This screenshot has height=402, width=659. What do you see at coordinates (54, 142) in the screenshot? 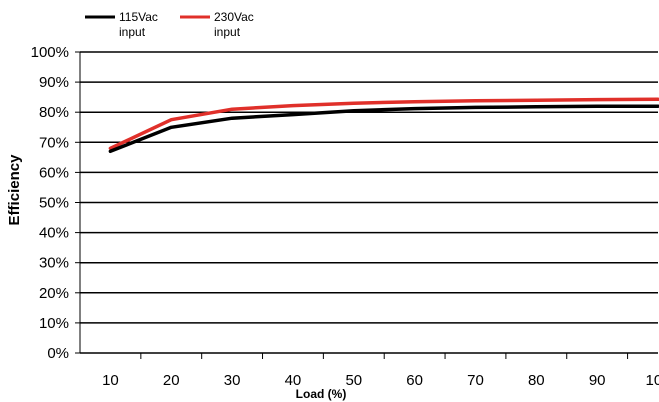
I see `y-tick-label: 70%` at bounding box center [54, 142].